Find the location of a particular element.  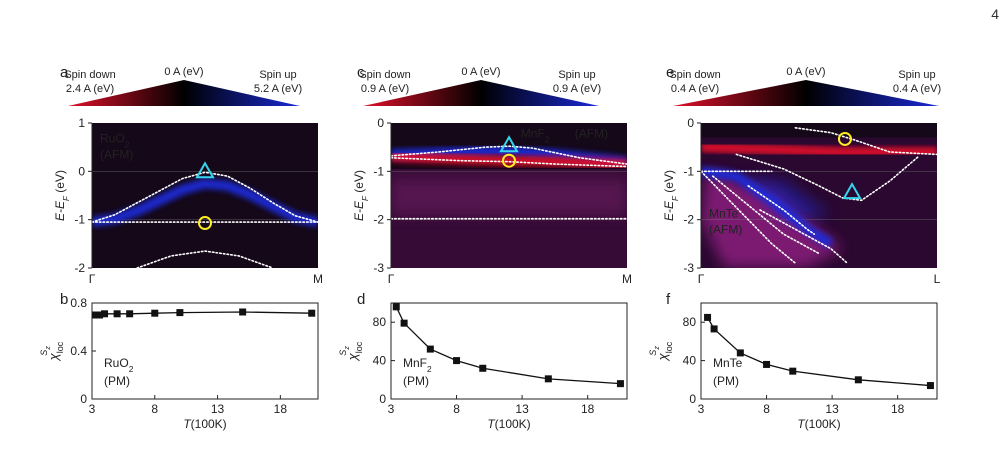

panel-a-xtick-label-0: Γ is located at coordinates (92, 279).